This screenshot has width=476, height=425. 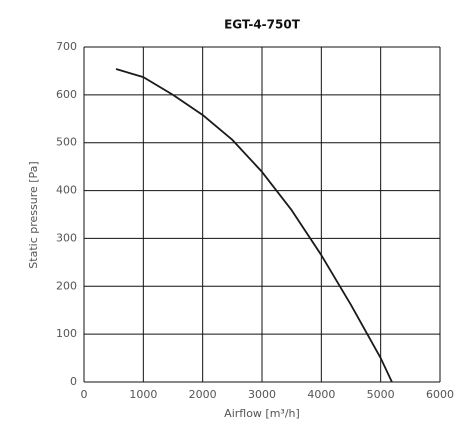 I want to click on y-axis-label: Static pressure [Pa], so click(x=33, y=214).